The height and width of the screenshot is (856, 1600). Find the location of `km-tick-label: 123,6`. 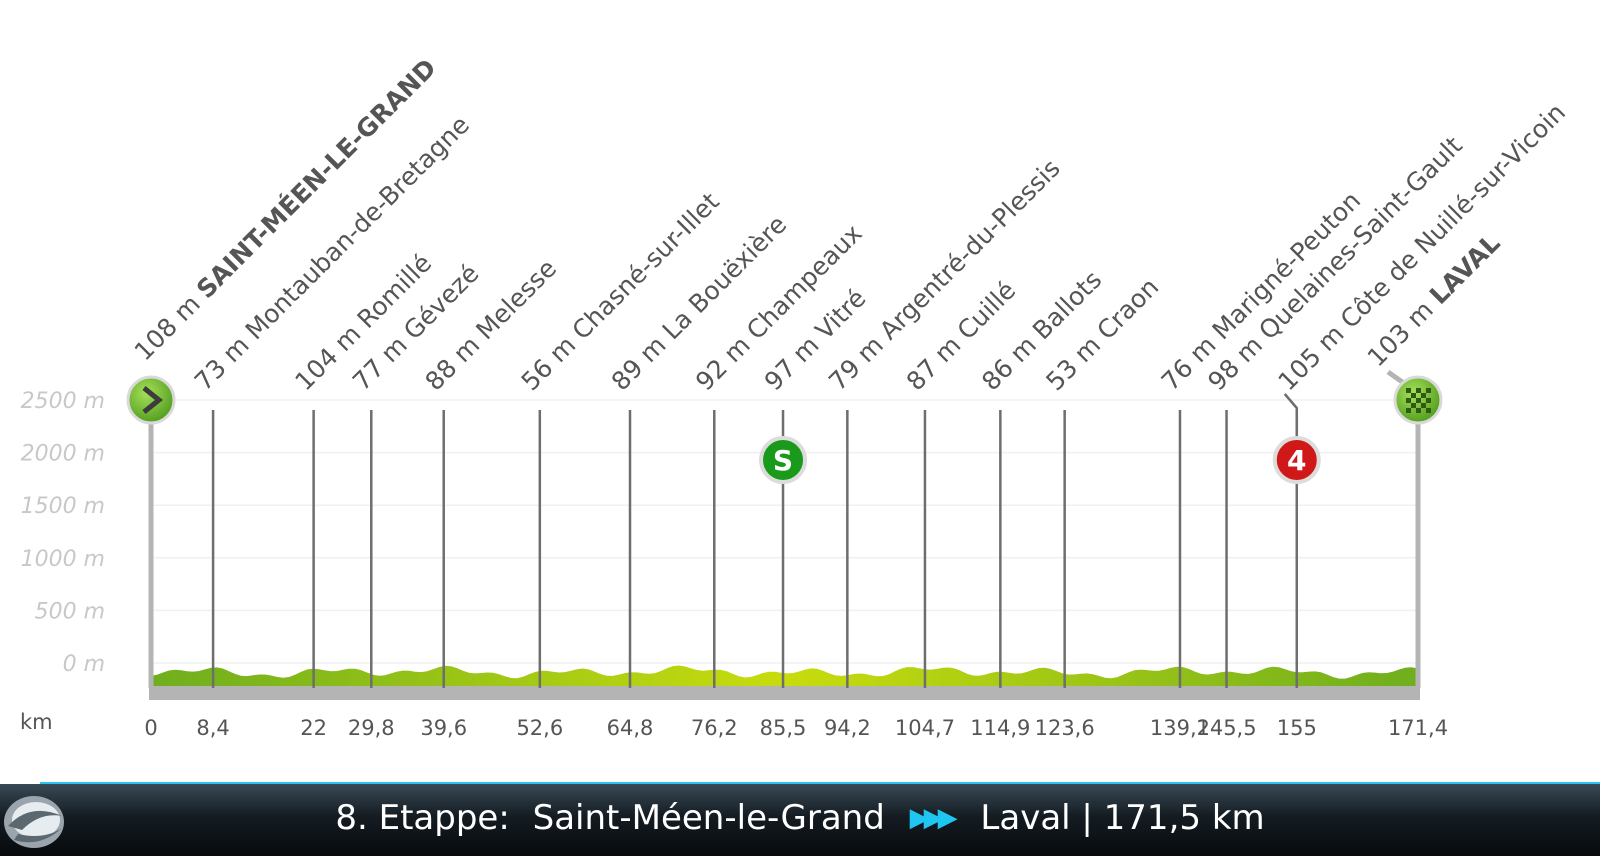

km-tick-label: 123,6 is located at coordinates (1065, 728).